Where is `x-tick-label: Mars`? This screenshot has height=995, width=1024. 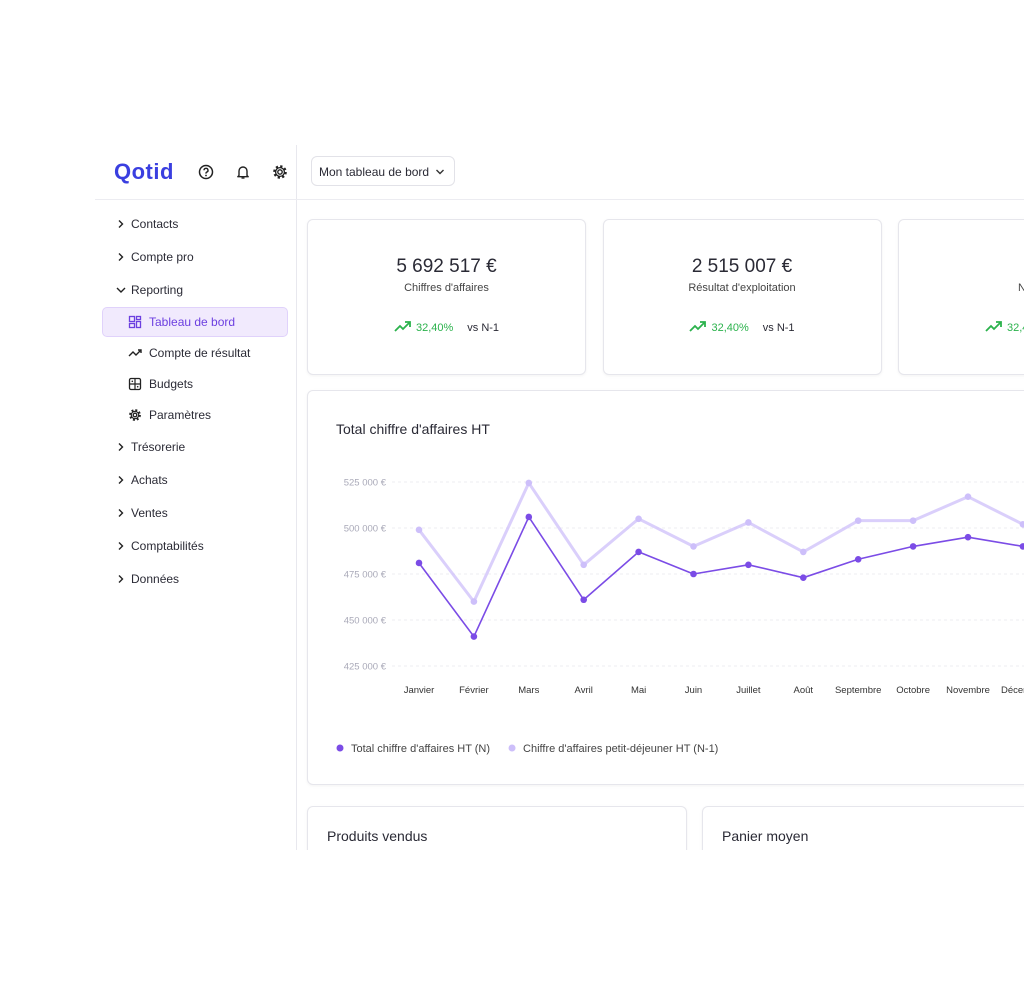 x-tick-label: Mars is located at coordinates (528, 690).